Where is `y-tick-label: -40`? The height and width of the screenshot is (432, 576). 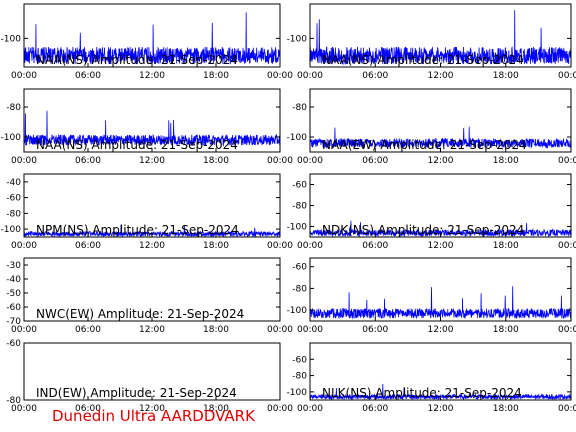
y-tick-label: -40 is located at coordinates (13, 183).